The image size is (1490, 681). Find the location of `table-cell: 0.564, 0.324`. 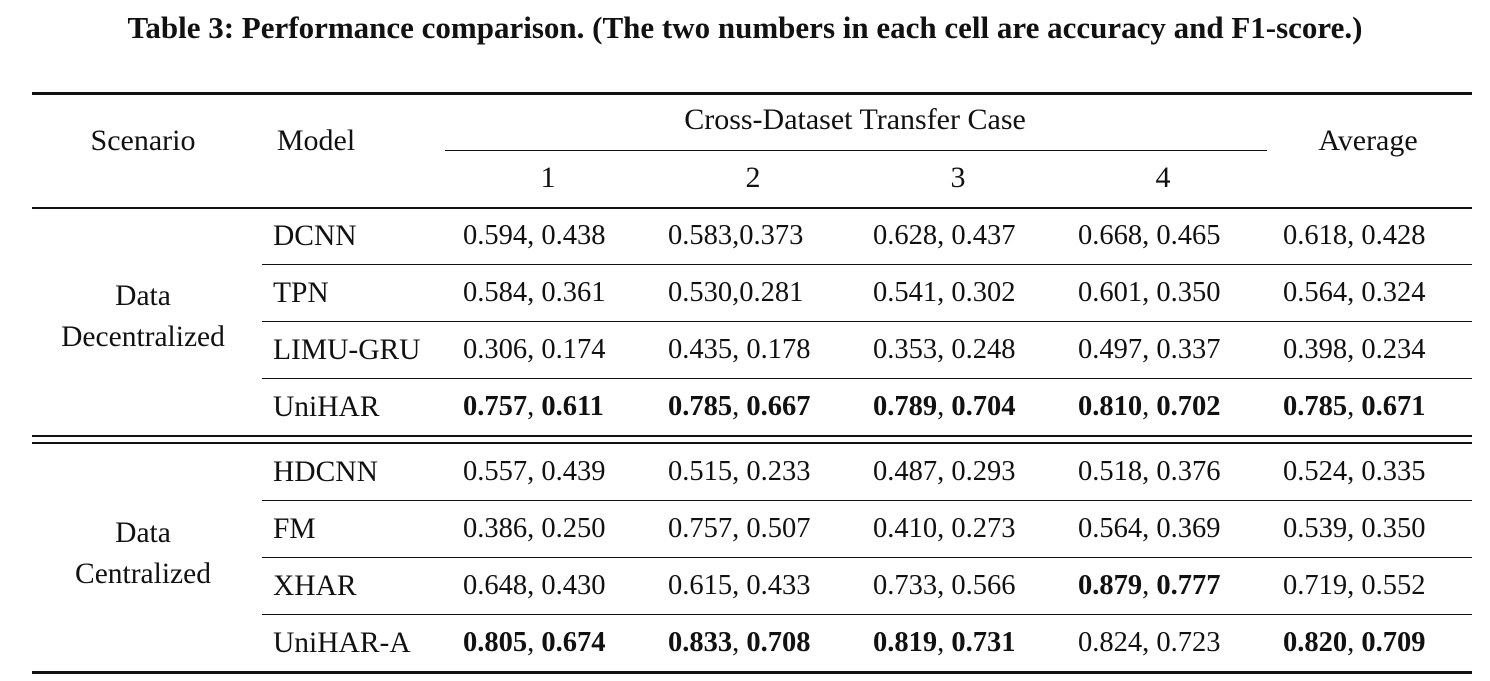

table-cell: 0.564, 0.324 is located at coordinates (1354, 293).